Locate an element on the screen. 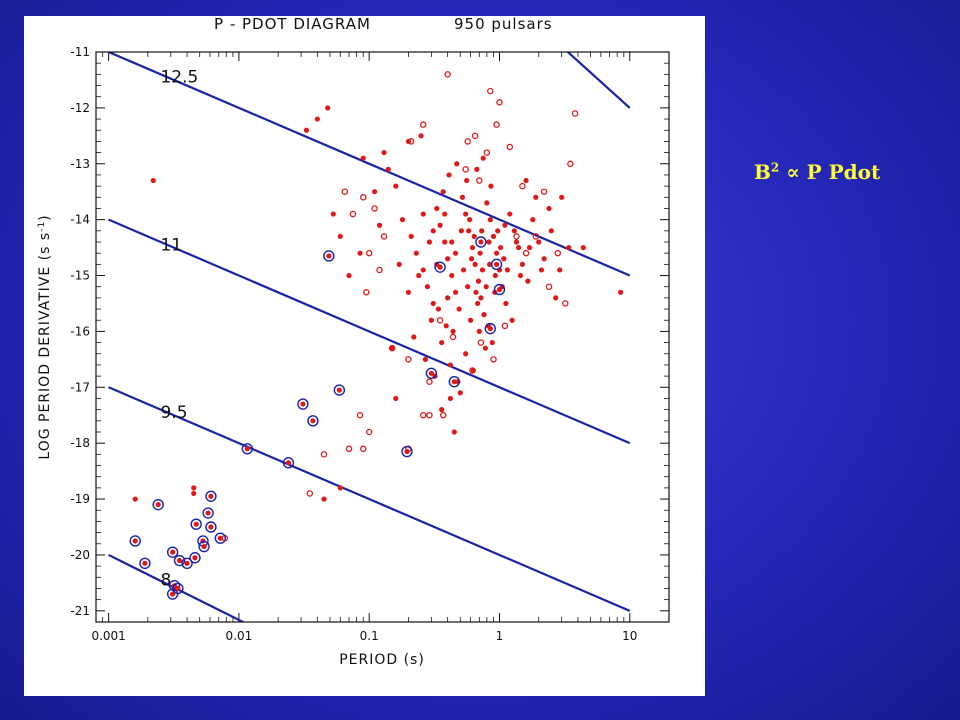 Image resolution: width=960 pixels, height=720 pixels. y-axis-title: LOG PERIOD DERIVATIVE (s s-1) is located at coordinates (45, 336).